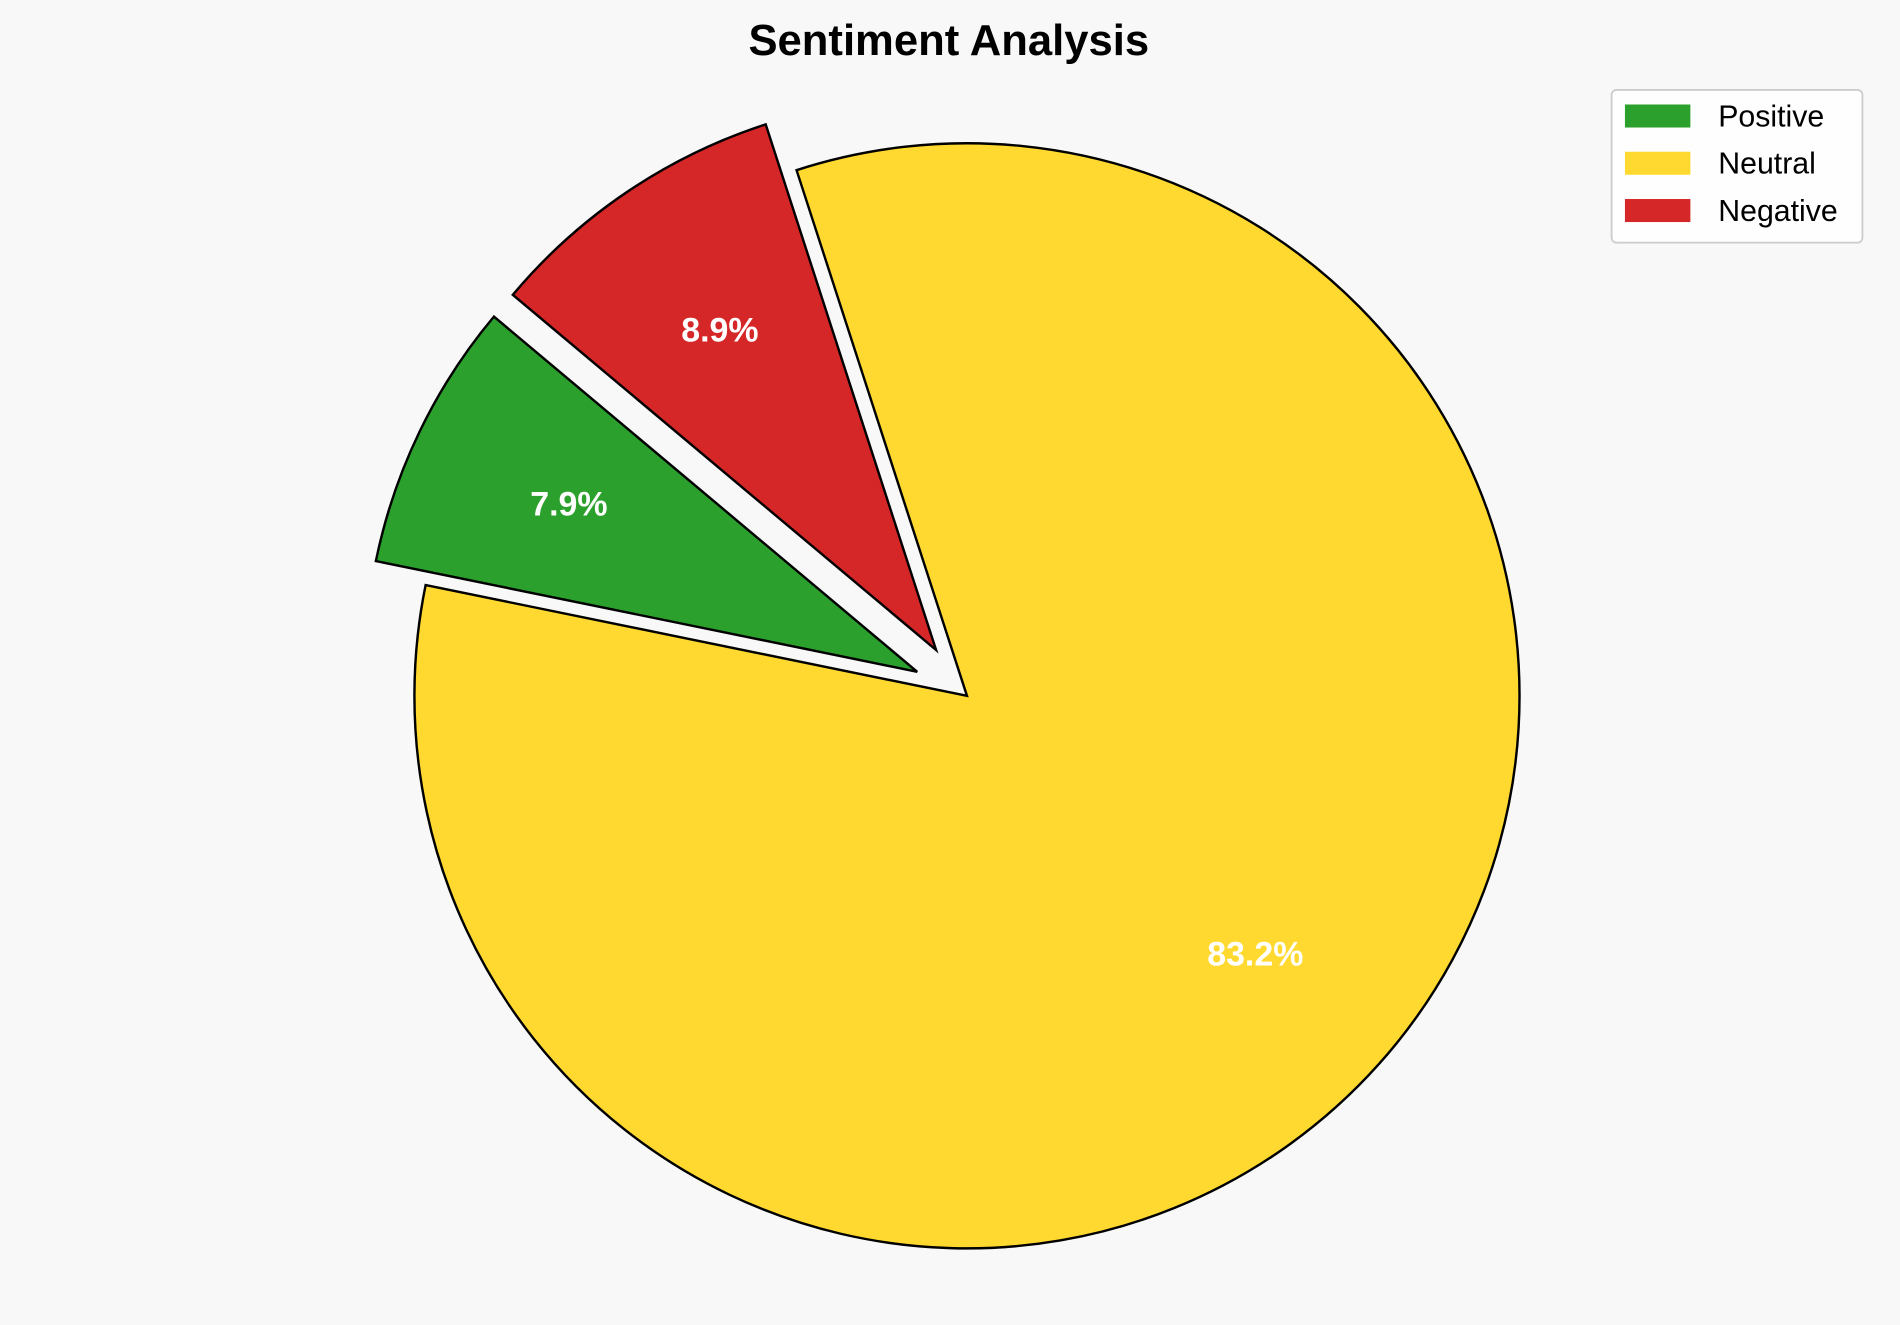 This screenshot has height=1325, width=1900. What do you see at coordinates (646, 493) in the screenshot?
I see `pie-slice-positive` at bounding box center [646, 493].